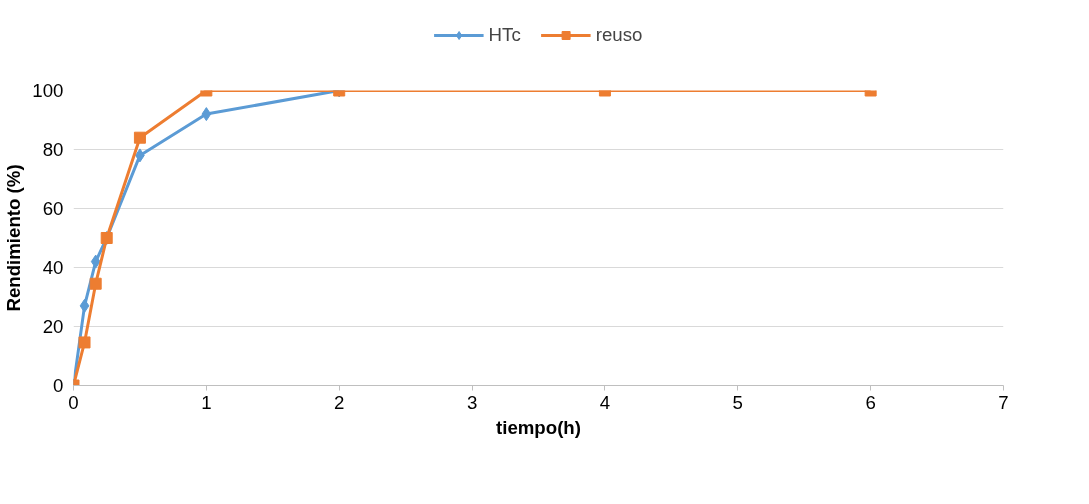  What do you see at coordinates (53, 208) in the screenshot?
I see `y-tick-label: 60` at bounding box center [53, 208].